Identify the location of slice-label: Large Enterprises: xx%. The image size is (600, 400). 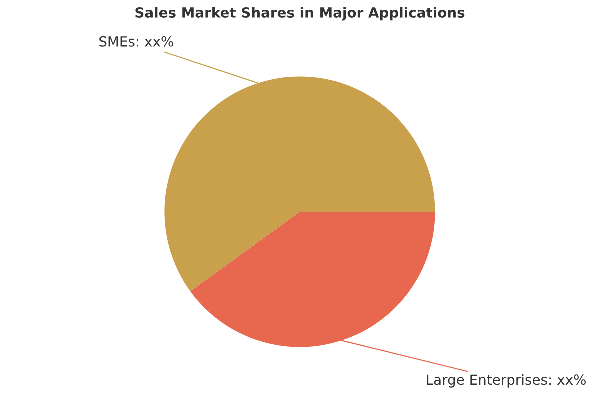
(506, 381).